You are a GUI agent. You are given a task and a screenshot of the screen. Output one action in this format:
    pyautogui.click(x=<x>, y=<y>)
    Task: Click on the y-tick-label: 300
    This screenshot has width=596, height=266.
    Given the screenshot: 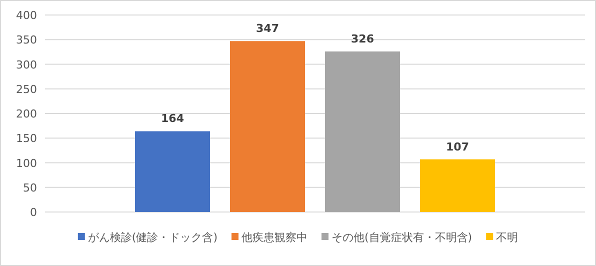 What is the action you would take?
    pyautogui.click(x=26, y=65)
    